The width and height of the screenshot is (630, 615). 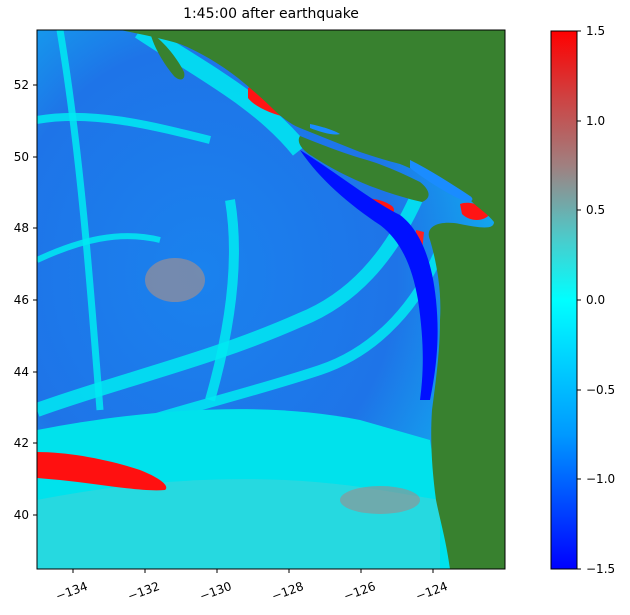 I want to click on x-tick-label: −128, so click(x=288, y=591).